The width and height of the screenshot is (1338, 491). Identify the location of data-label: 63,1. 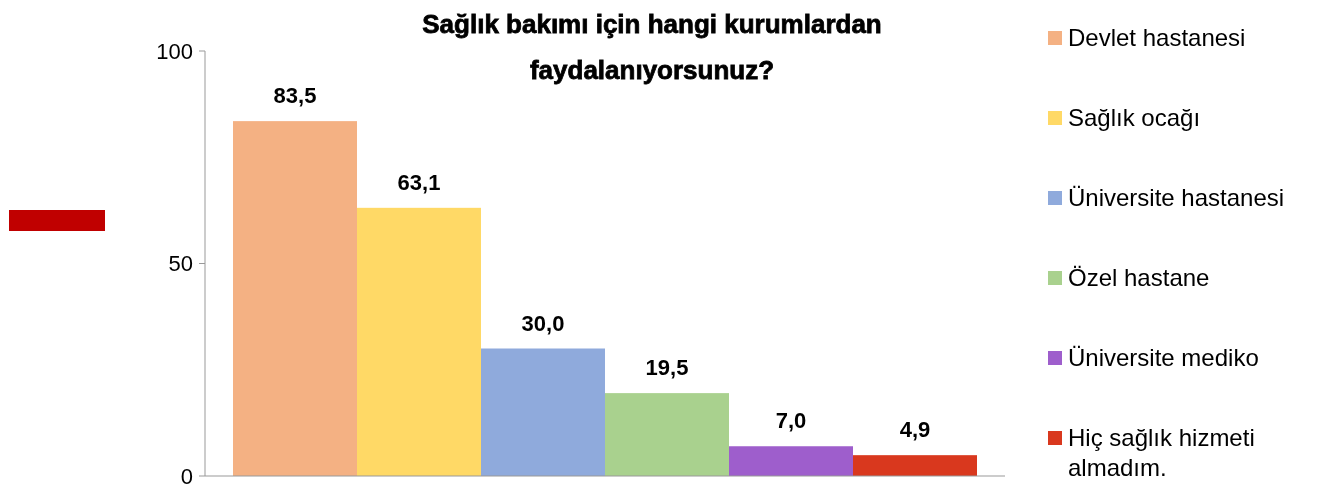
(419, 182).